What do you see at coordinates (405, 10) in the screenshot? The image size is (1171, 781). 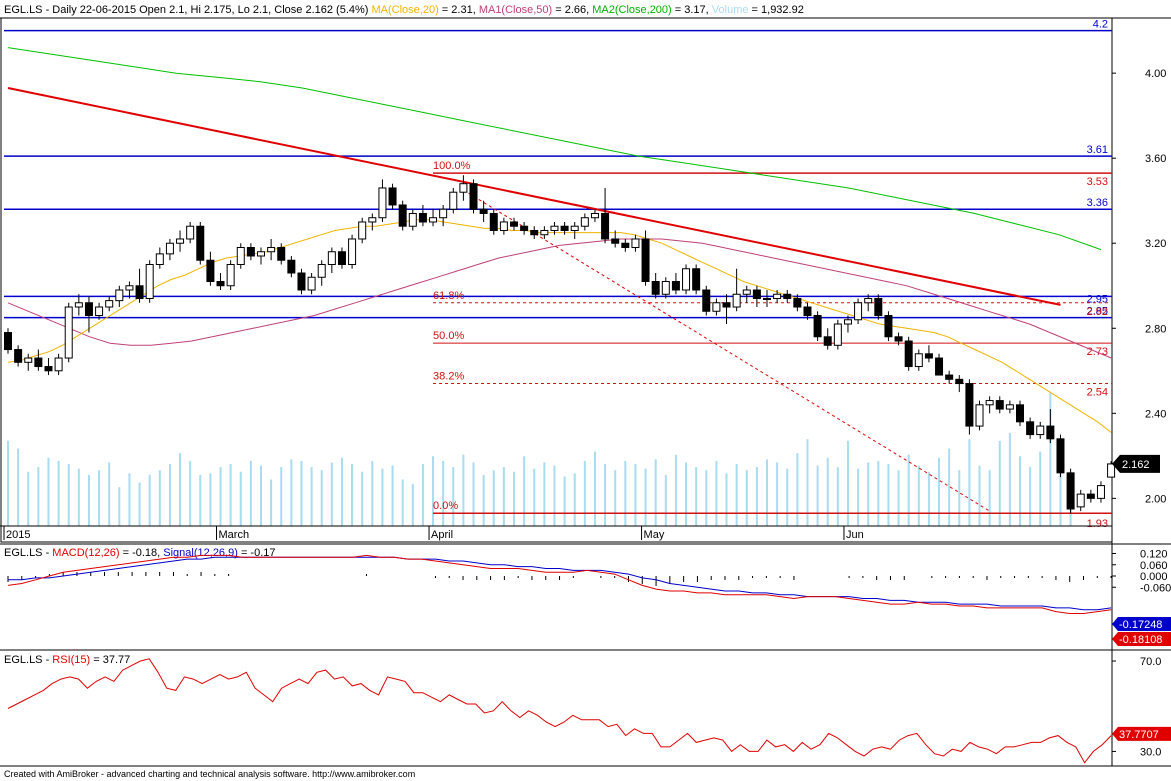 I see `title-segment: MA(Close,20)` at bounding box center [405, 10].